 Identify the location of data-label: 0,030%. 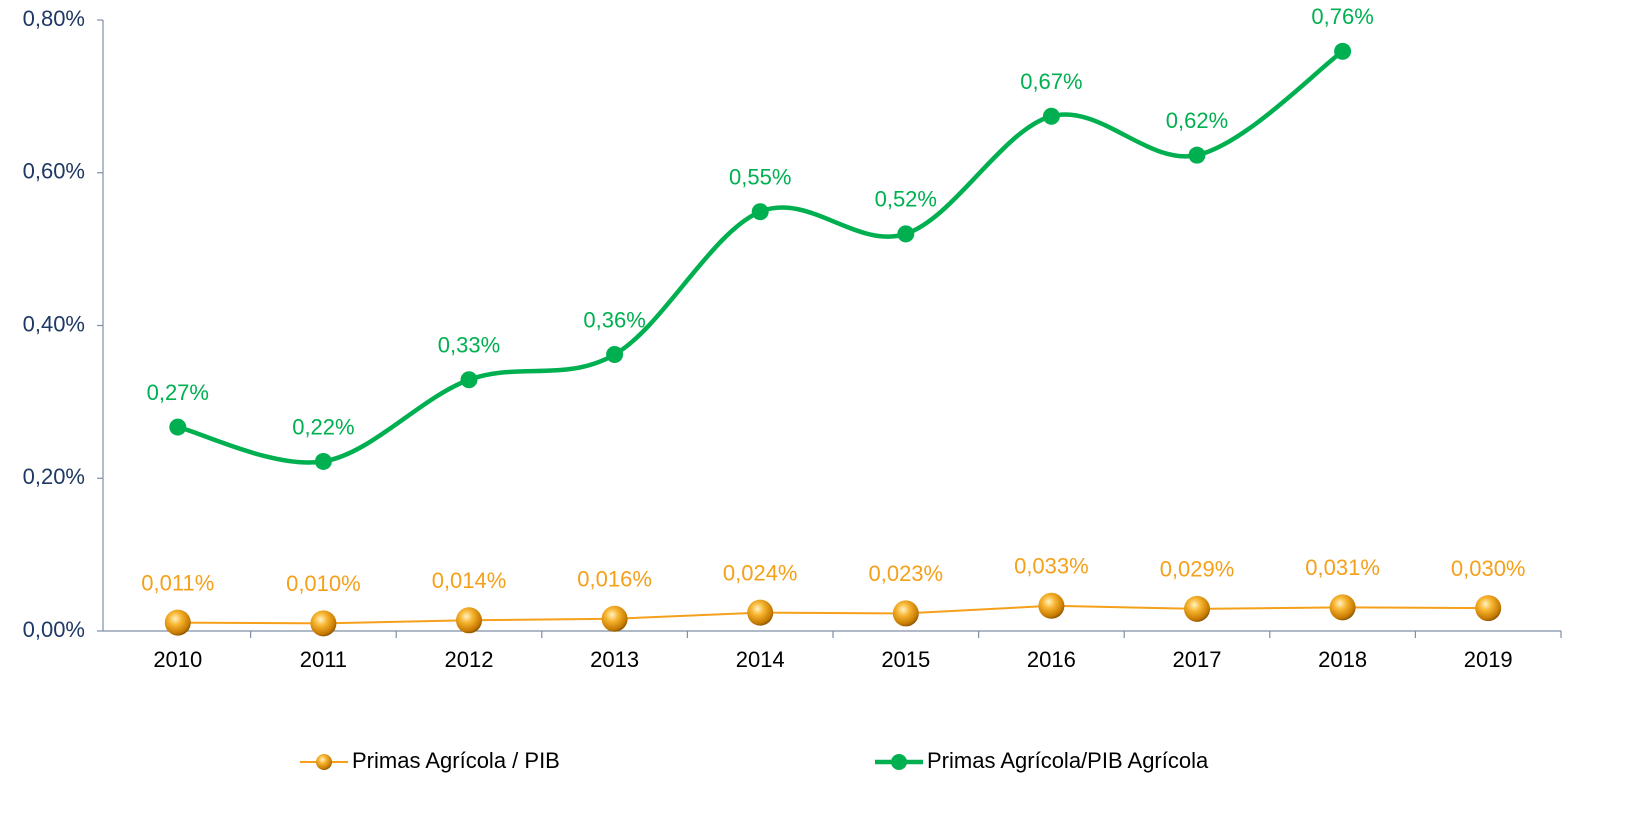
(1488, 568).